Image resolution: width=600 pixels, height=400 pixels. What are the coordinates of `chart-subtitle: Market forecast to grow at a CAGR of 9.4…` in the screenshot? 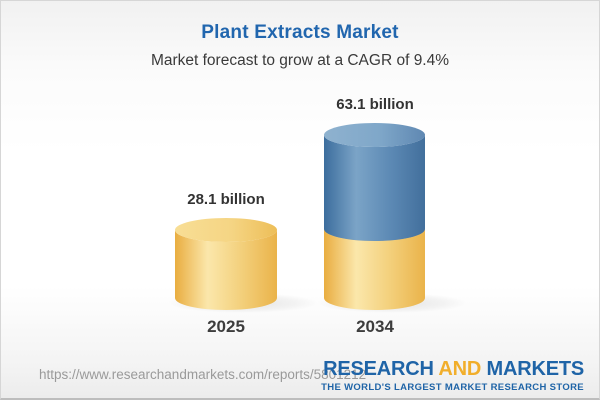 It's located at (300, 60).